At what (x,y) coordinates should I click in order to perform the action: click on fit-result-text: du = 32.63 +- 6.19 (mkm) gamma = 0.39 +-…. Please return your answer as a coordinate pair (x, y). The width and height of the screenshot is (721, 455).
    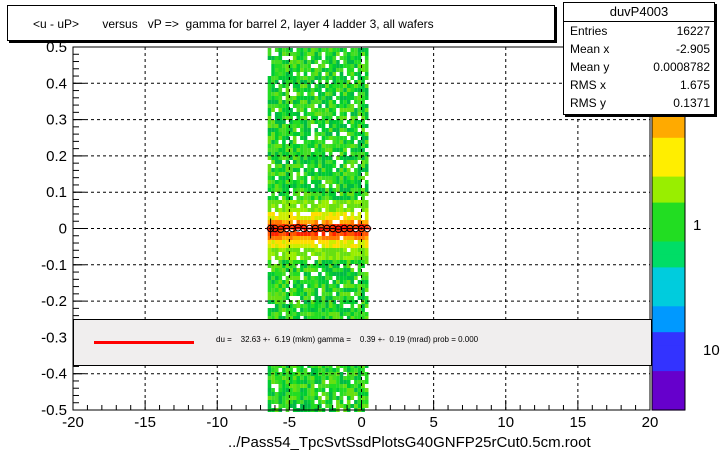
    Looking at the image, I should click on (347, 339).